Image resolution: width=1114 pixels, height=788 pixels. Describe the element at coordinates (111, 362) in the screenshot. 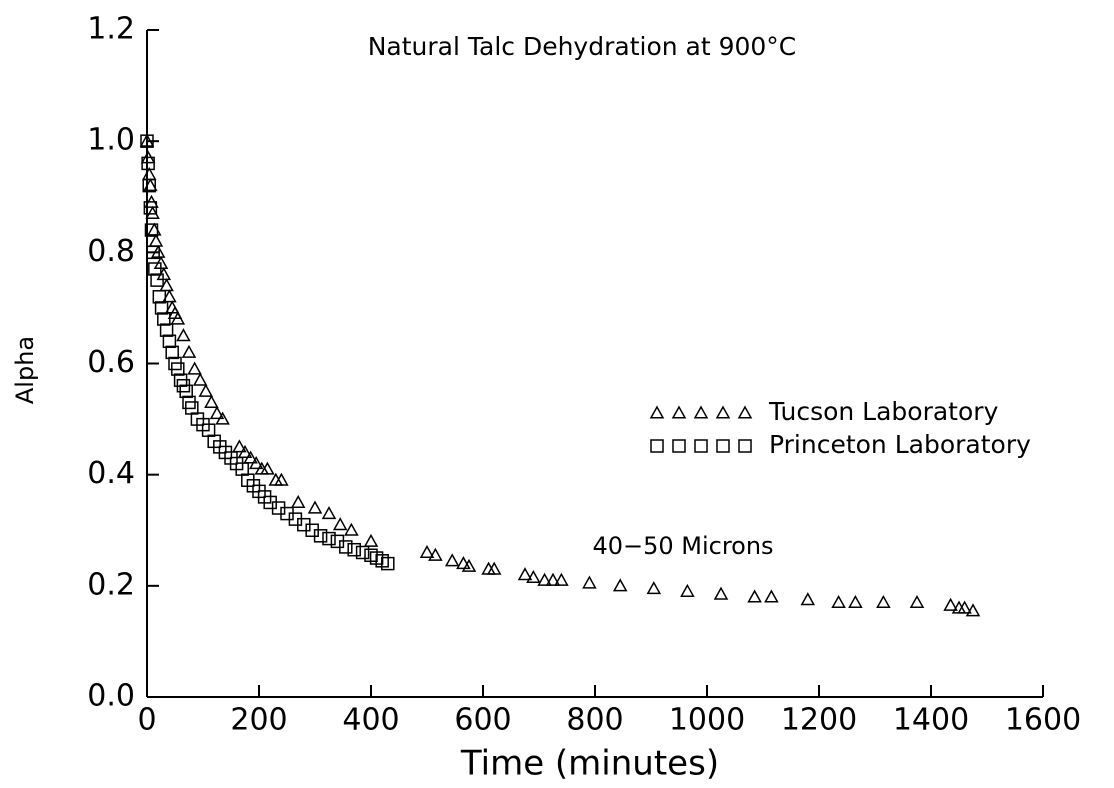

I see `y-tick-label: 0.6` at that location.